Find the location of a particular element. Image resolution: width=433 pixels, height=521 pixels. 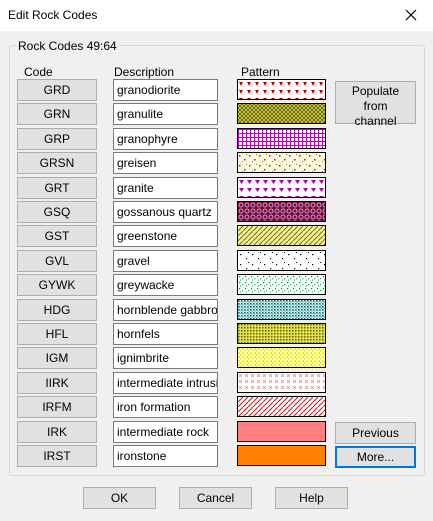

code-button-grsn: GRSN is located at coordinates (57, 163).